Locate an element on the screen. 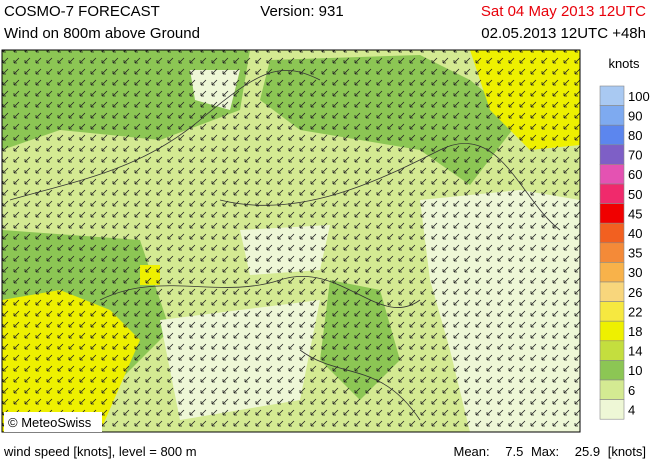  legend-label: 18 is located at coordinates (635, 331).